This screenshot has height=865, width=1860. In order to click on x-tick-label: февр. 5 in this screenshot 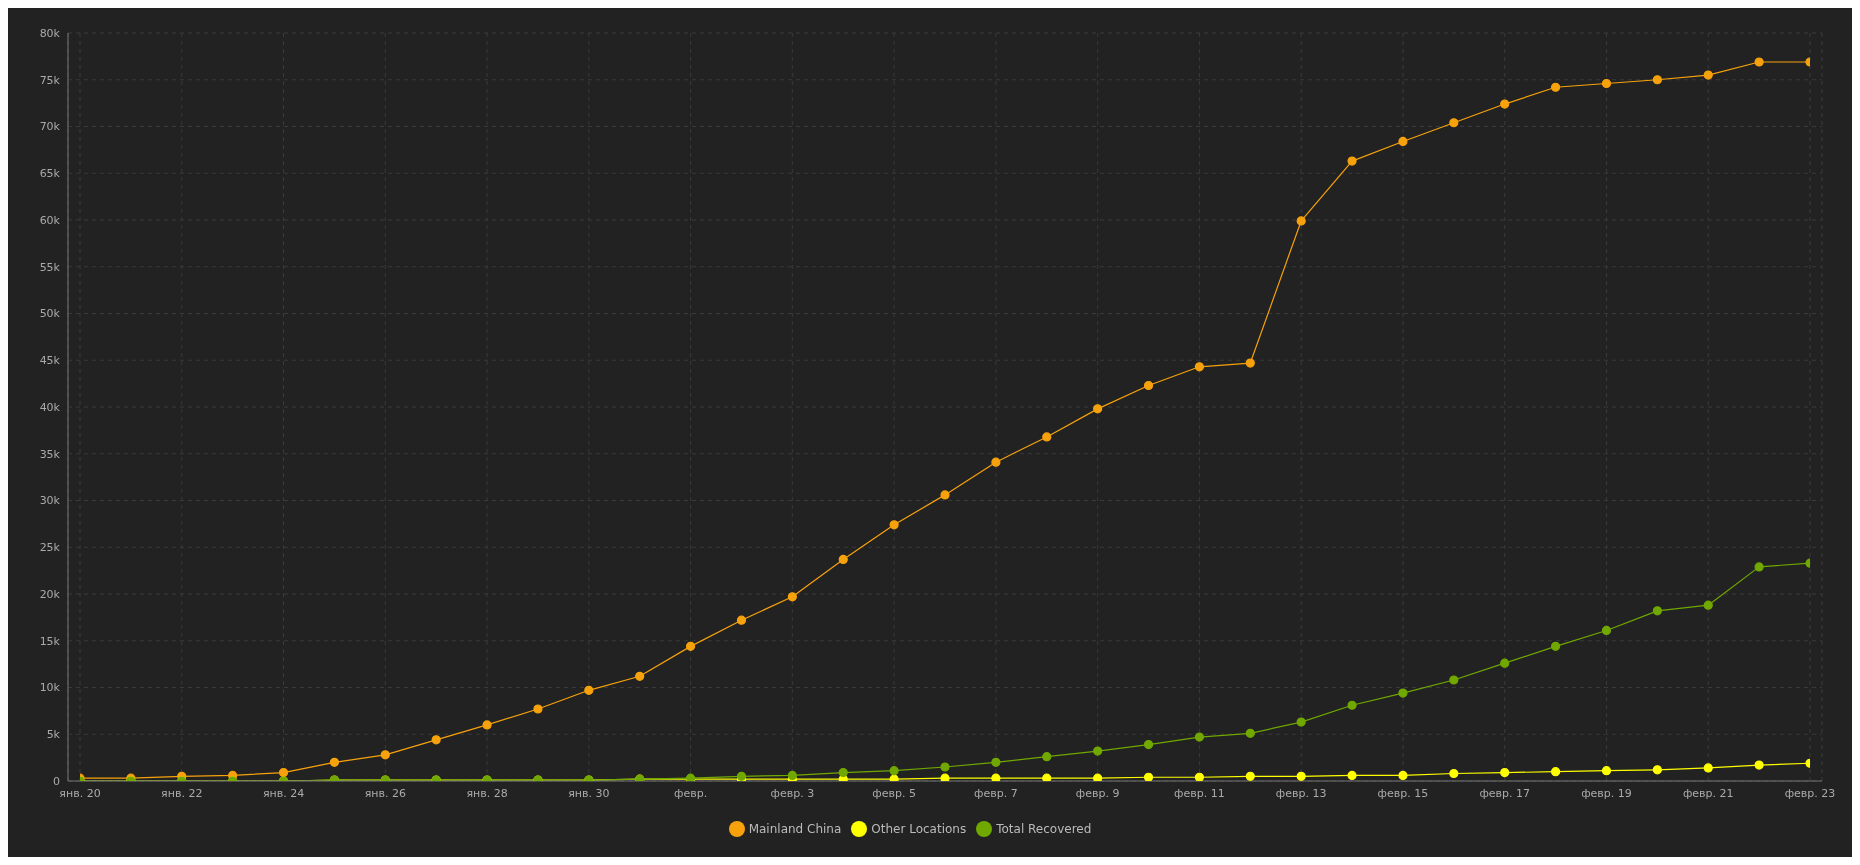, I will do `click(894, 793)`.